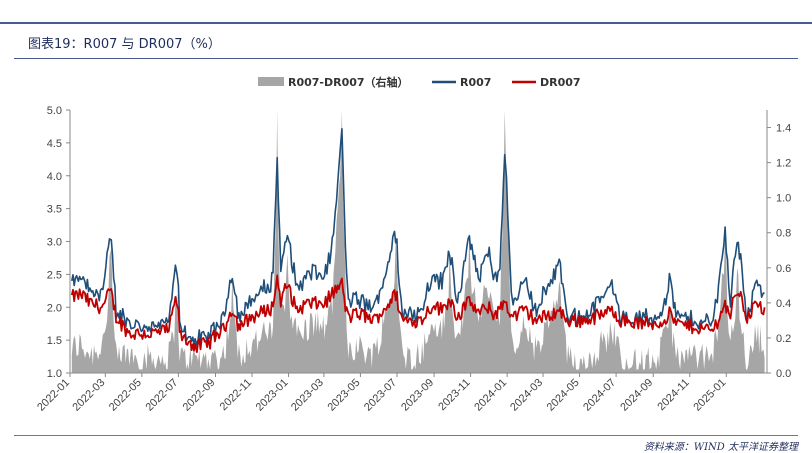  Describe the element at coordinates (599, 395) in the screenshot. I see `x-tick-label: 2024-07` at that location.